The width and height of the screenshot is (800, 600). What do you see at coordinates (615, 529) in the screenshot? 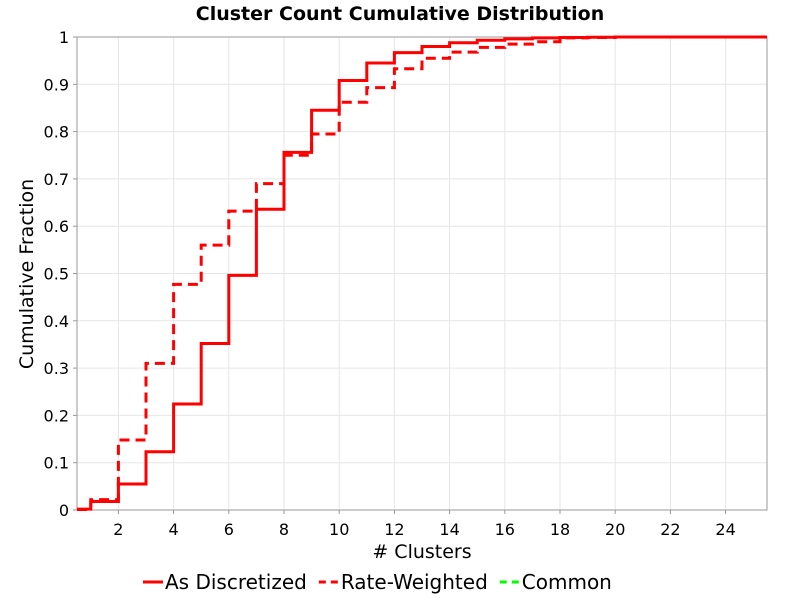
I see `x-tick-label: 20` at bounding box center [615, 529].